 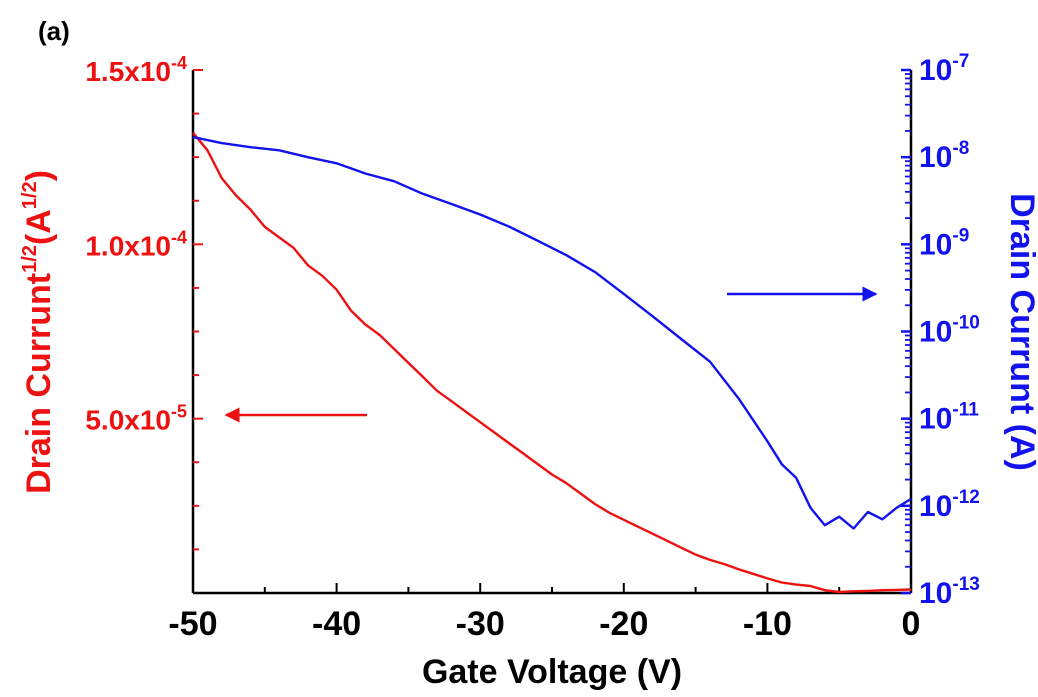 I want to click on x-tick-label: -20, so click(x=623, y=624).